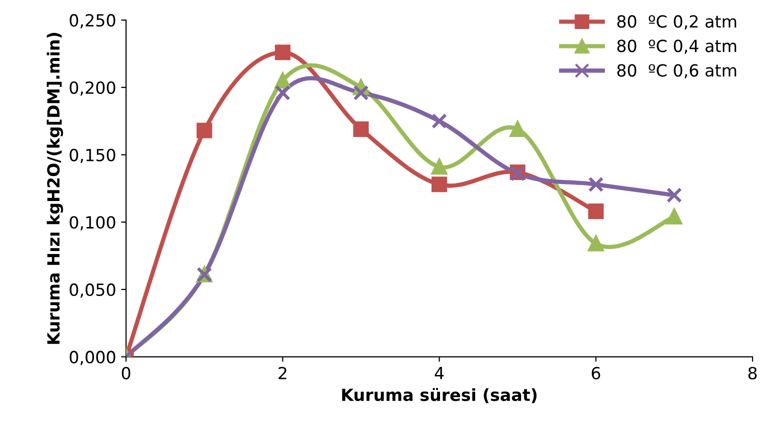  Describe the element at coordinates (93, 290) in the screenshot. I see `y-tick-label: 0,050` at that location.